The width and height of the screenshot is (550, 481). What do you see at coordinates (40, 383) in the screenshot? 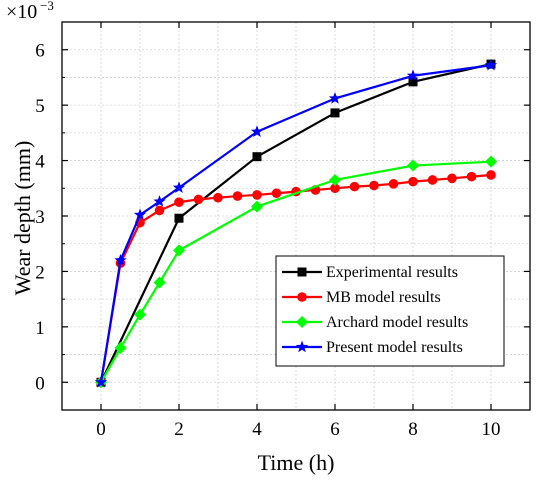
I see `y-tick-label: 0` at bounding box center [40, 383].